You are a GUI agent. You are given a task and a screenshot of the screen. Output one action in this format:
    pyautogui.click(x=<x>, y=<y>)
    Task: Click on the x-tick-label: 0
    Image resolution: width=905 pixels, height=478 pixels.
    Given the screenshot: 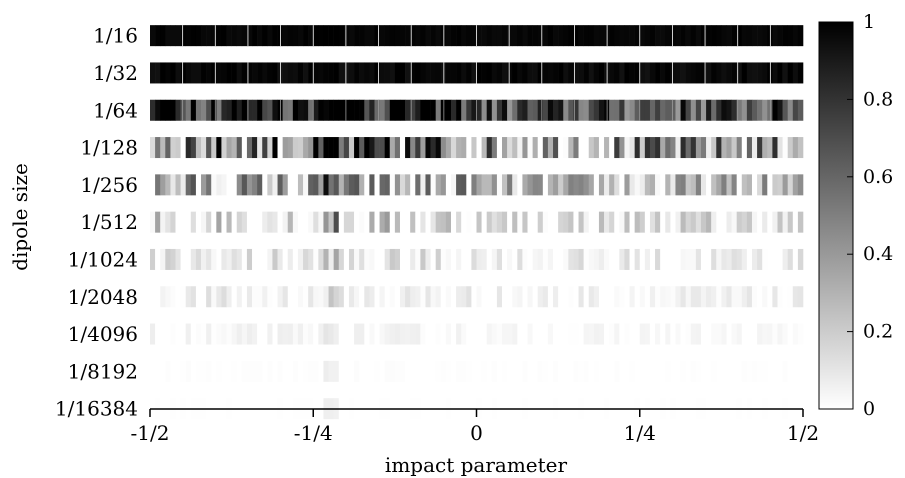 What is the action you would take?
    pyautogui.click(x=476, y=433)
    